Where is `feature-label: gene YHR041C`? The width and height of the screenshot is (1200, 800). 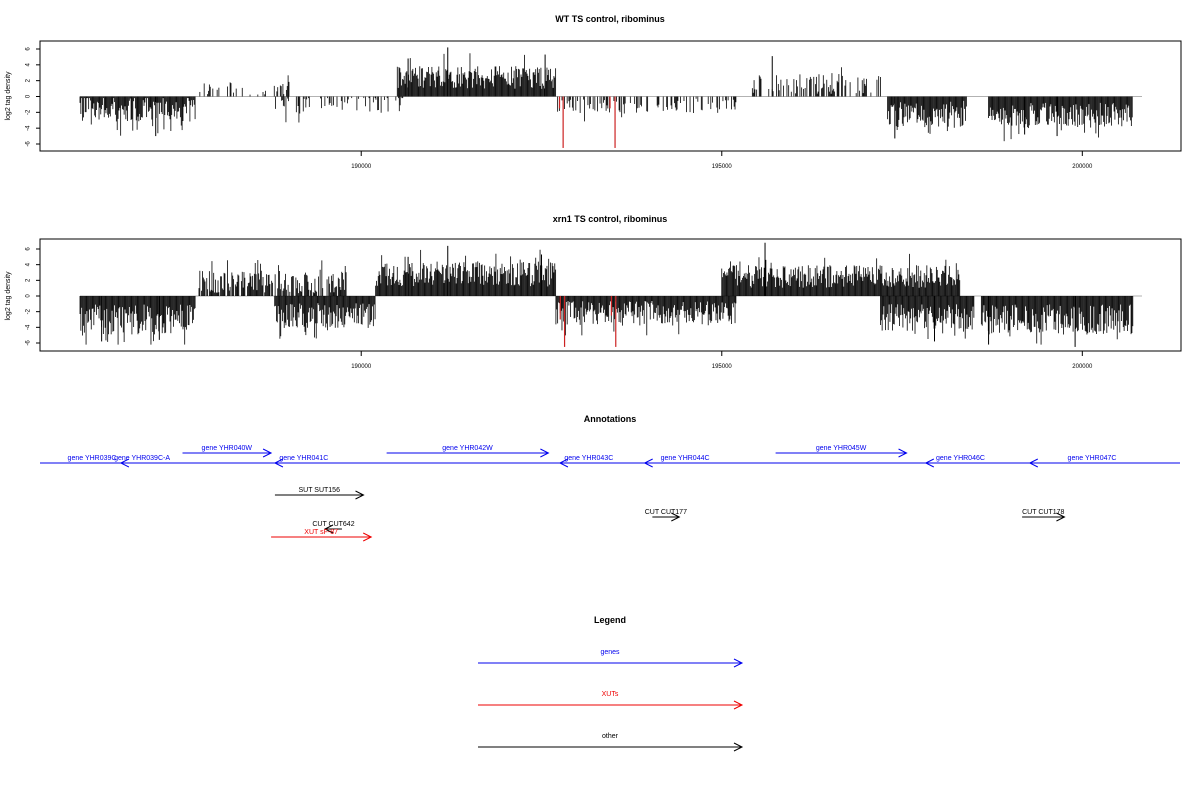 feature-label: gene YHR041C is located at coordinates (303, 458).